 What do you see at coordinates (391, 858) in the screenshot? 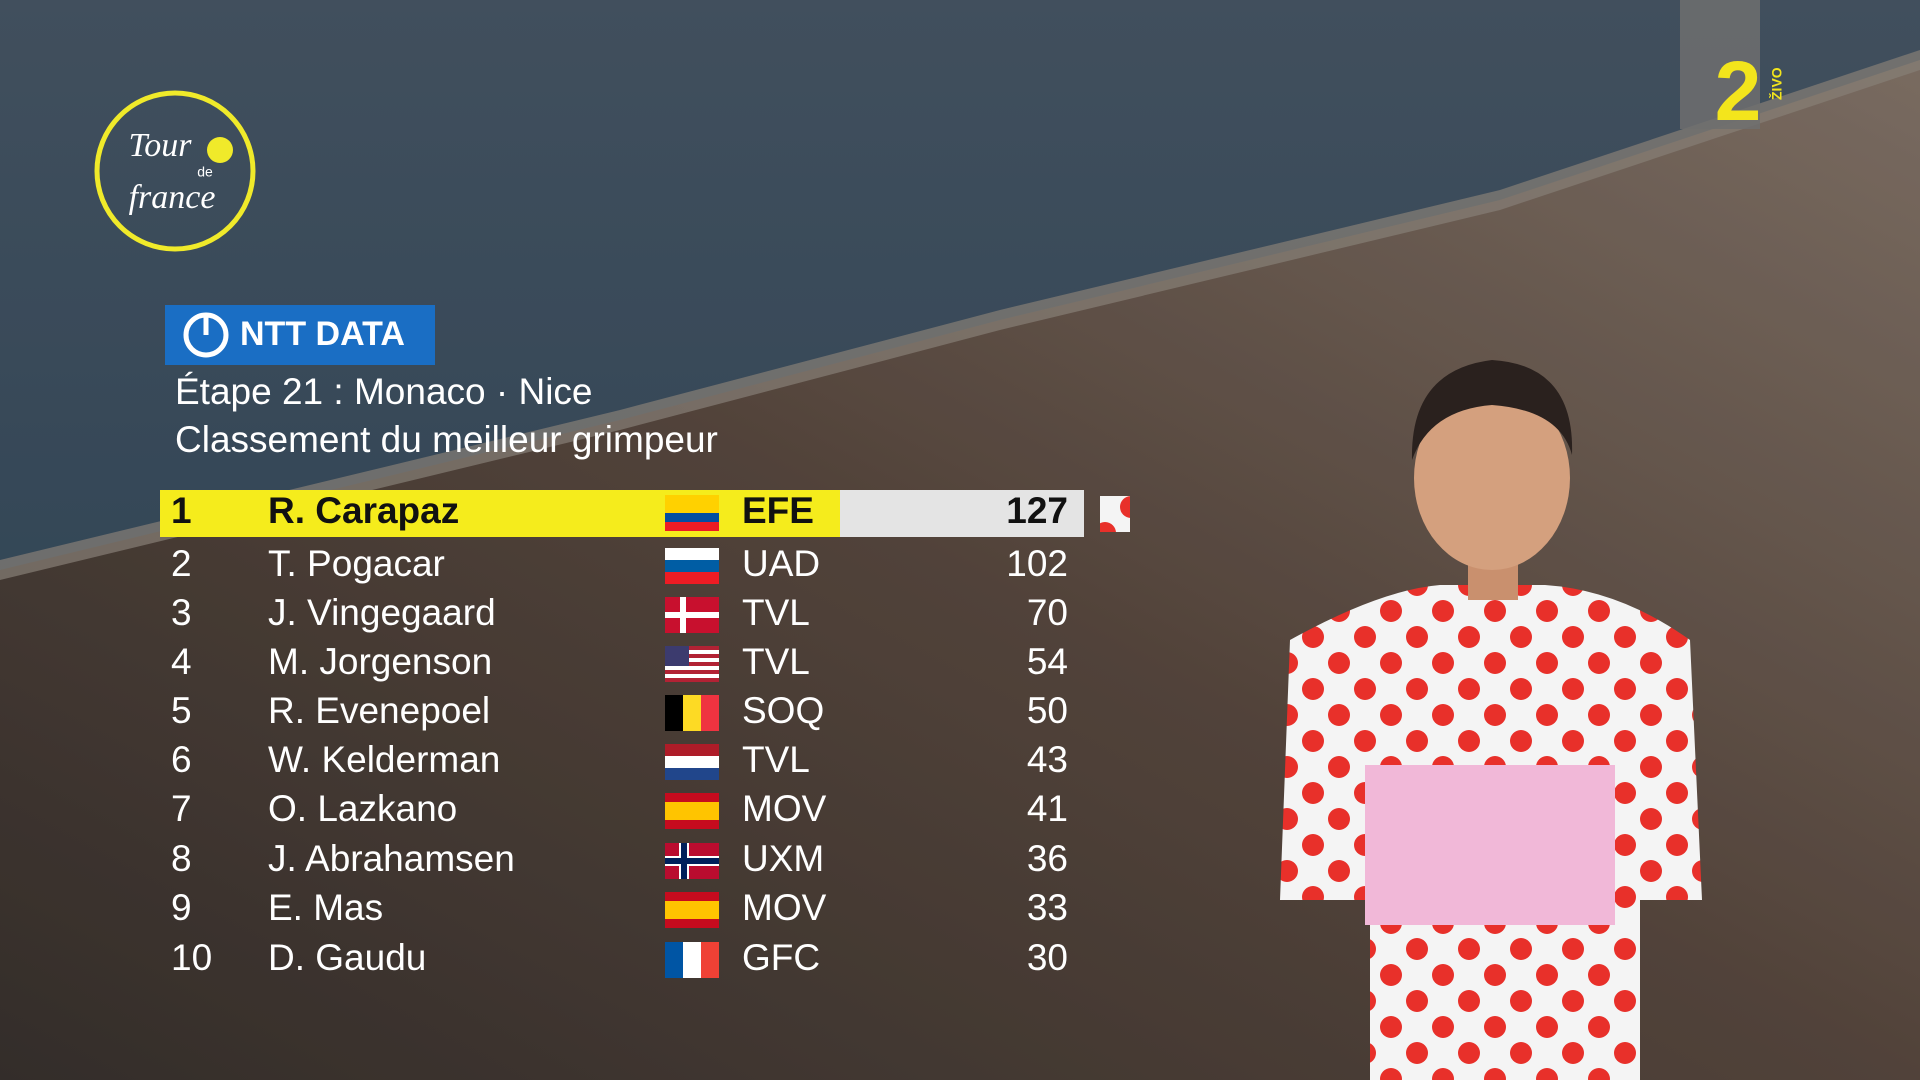
I see `rider-name: J. Abrahamsen` at bounding box center [391, 858].